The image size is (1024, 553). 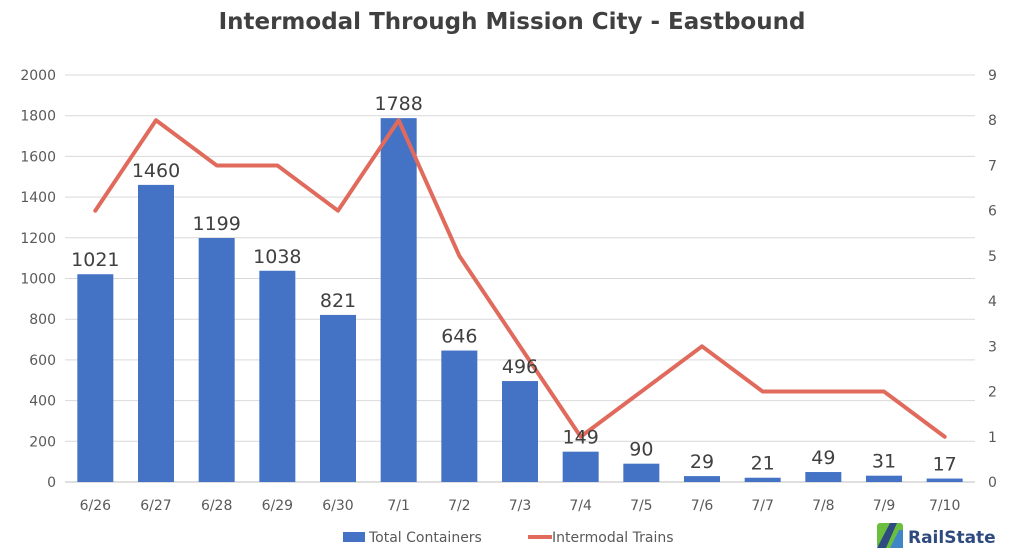 What do you see at coordinates (38, 117) in the screenshot?
I see `y-left-tick-label: 1800` at bounding box center [38, 117].